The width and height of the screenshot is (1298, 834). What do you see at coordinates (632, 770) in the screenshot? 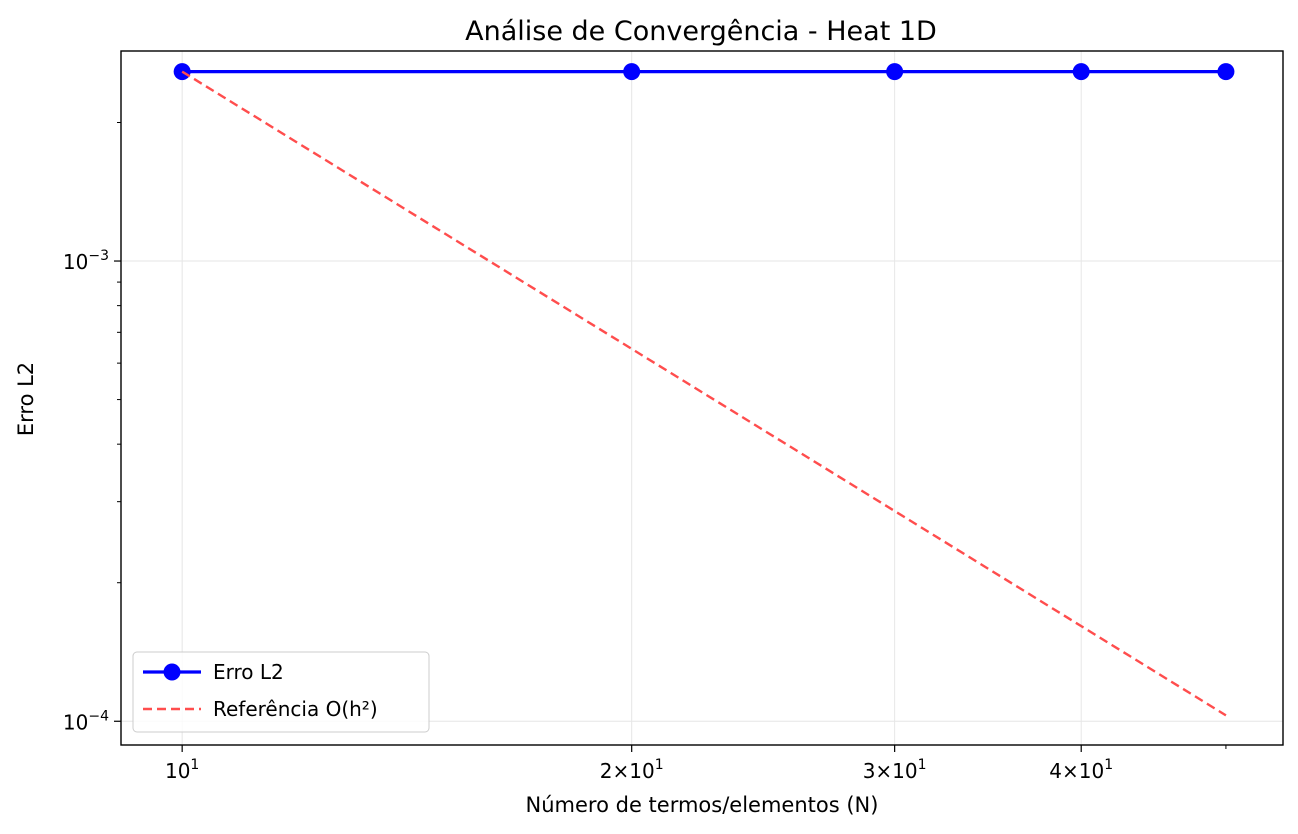
I see `x-tick-label: 2×101` at bounding box center [632, 770].